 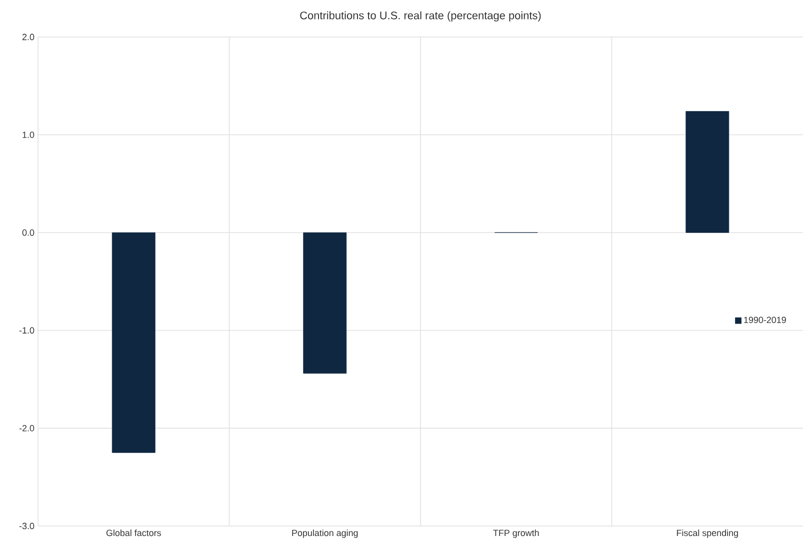 I want to click on y-tick-label: 1.0, so click(x=28, y=135).